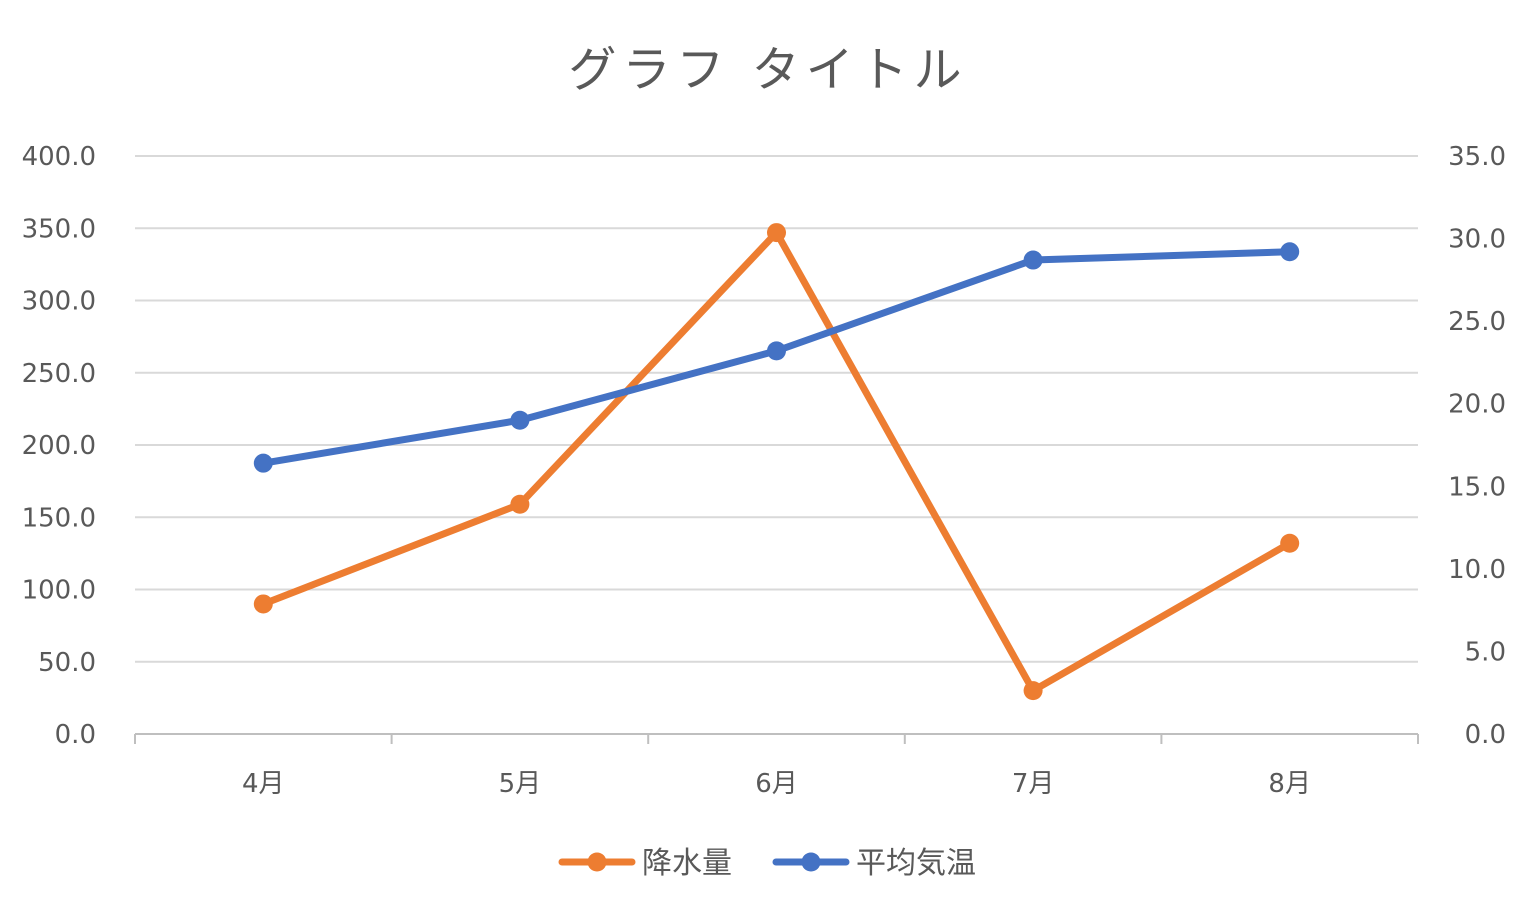 The width and height of the screenshot is (1536, 915). What do you see at coordinates (767, 863) in the screenshot?
I see `legend: 降水量 平均気温` at bounding box center [767, 863].